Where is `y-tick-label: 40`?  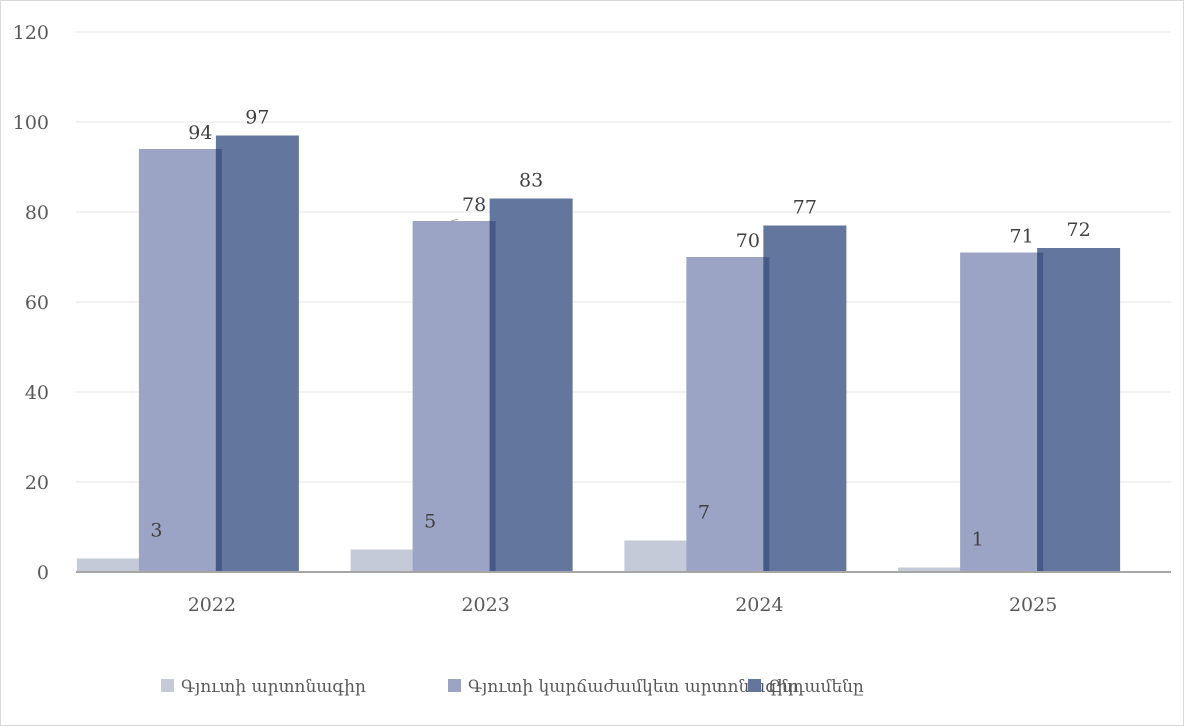
y-tick-label: 40 is located at coordinates (37, 393).